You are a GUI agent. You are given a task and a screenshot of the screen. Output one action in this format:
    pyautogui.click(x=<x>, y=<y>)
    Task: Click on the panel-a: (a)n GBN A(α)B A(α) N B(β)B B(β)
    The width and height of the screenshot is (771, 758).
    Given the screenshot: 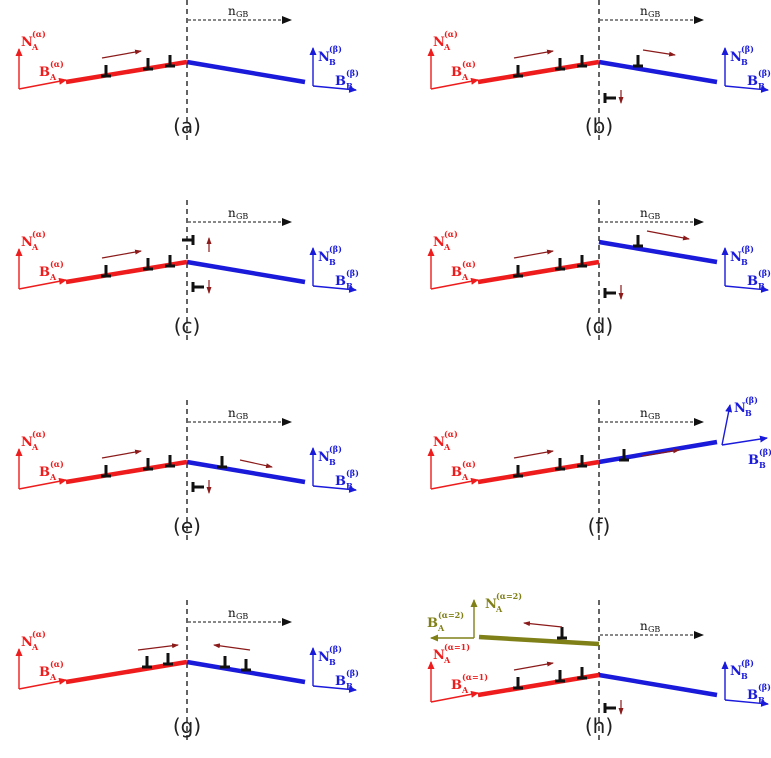 What is the action you would take?
    pyautogui.click(x=187, y=70)
    